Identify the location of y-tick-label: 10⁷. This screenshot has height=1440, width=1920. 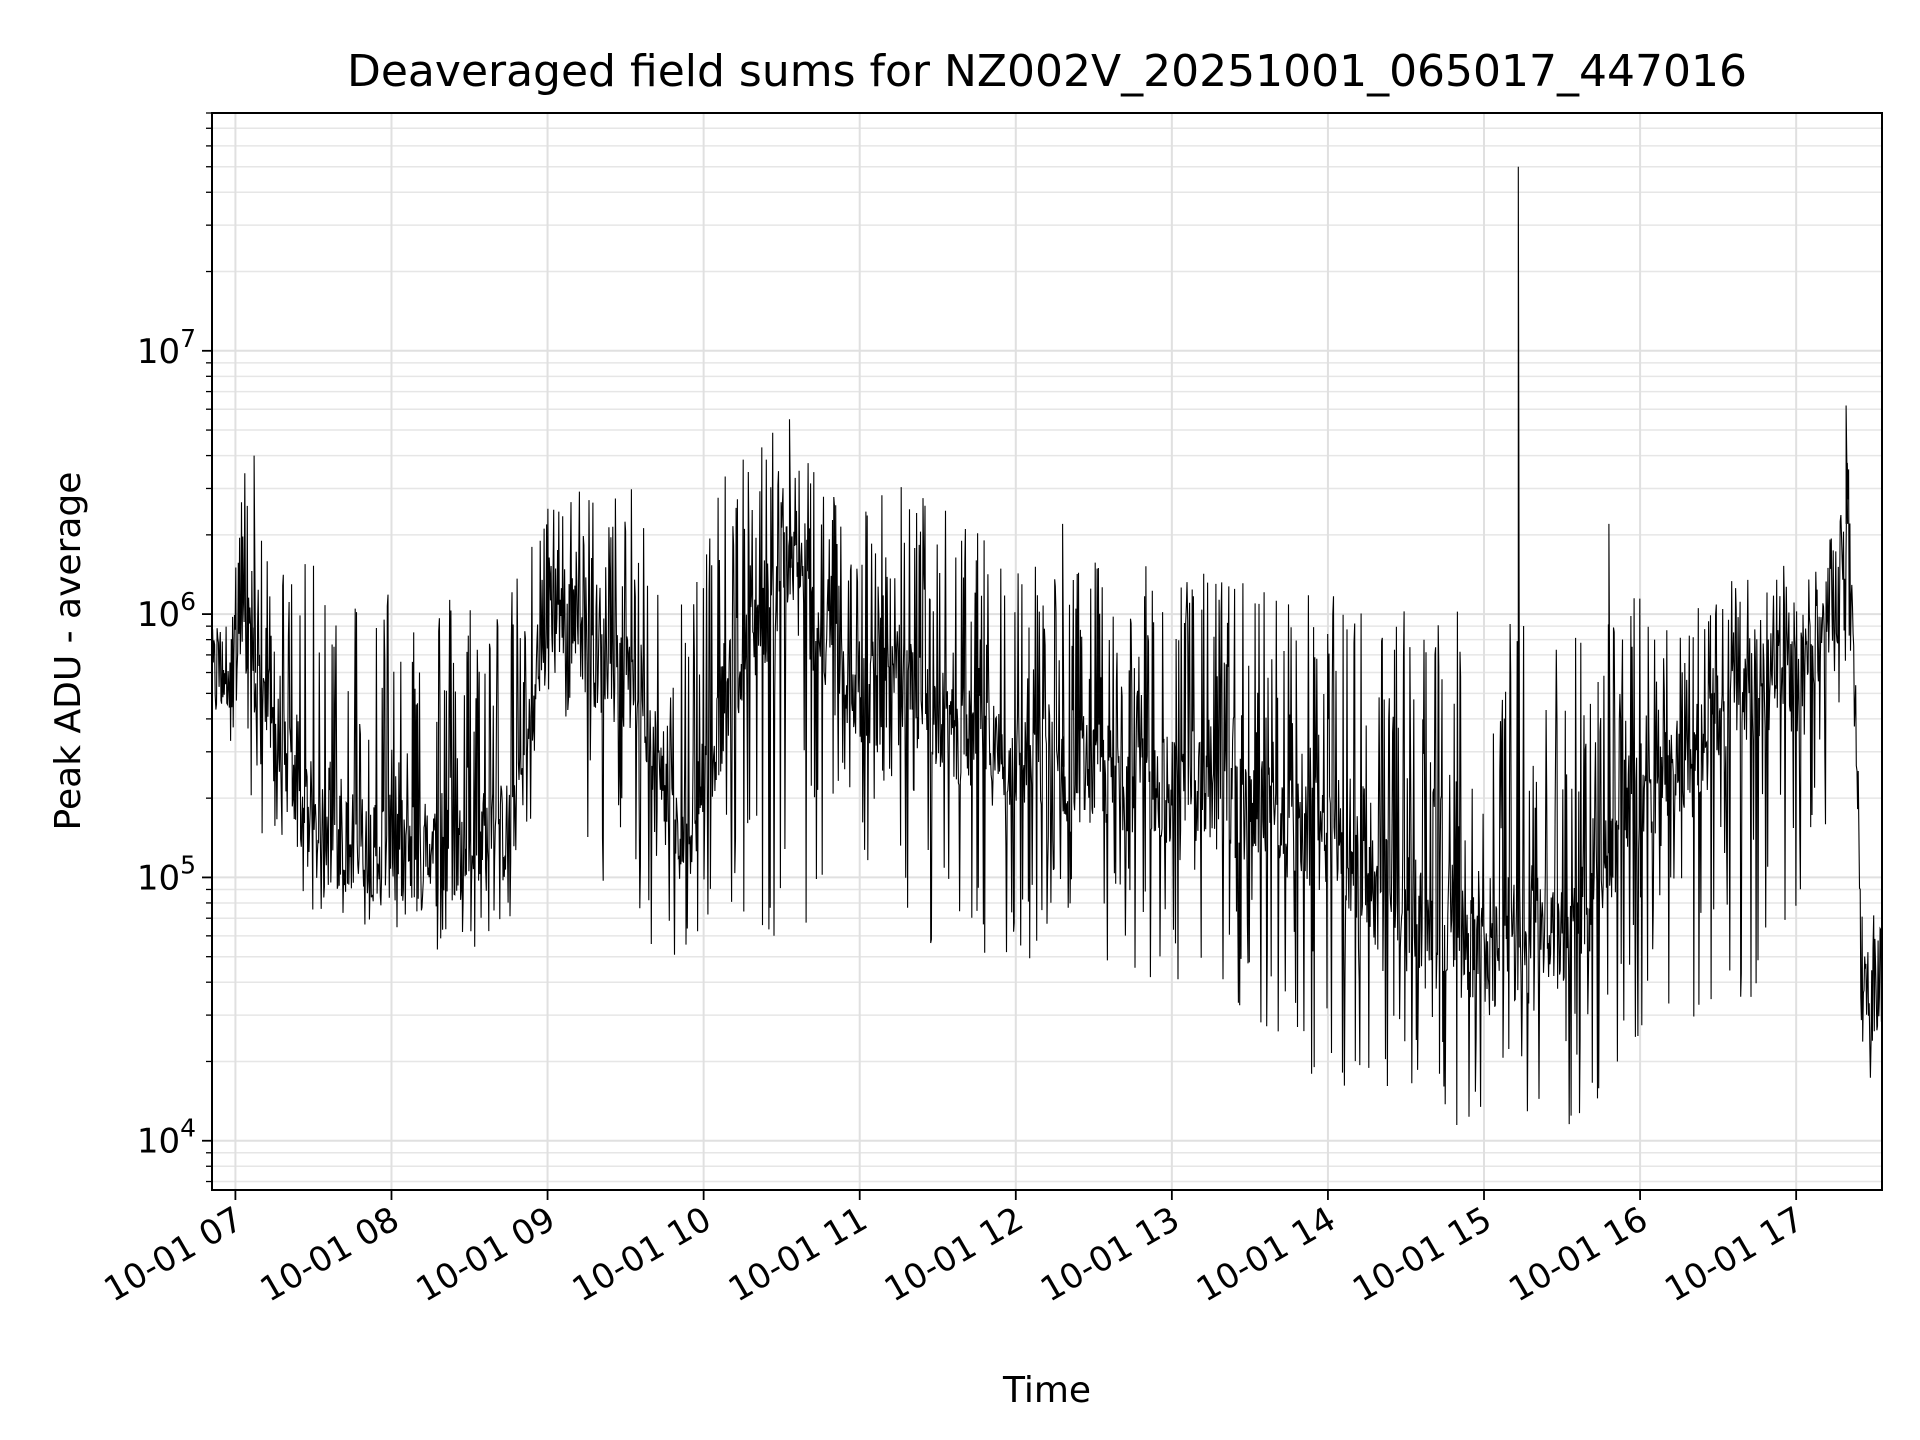
(166, 348).